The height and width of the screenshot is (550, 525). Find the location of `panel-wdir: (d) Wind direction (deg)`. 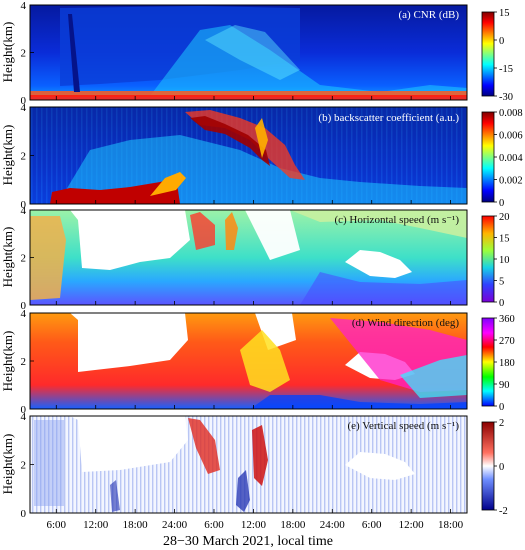

panel-wdir: (d) Wind direction (deg) is located at coordinates (248, 361).